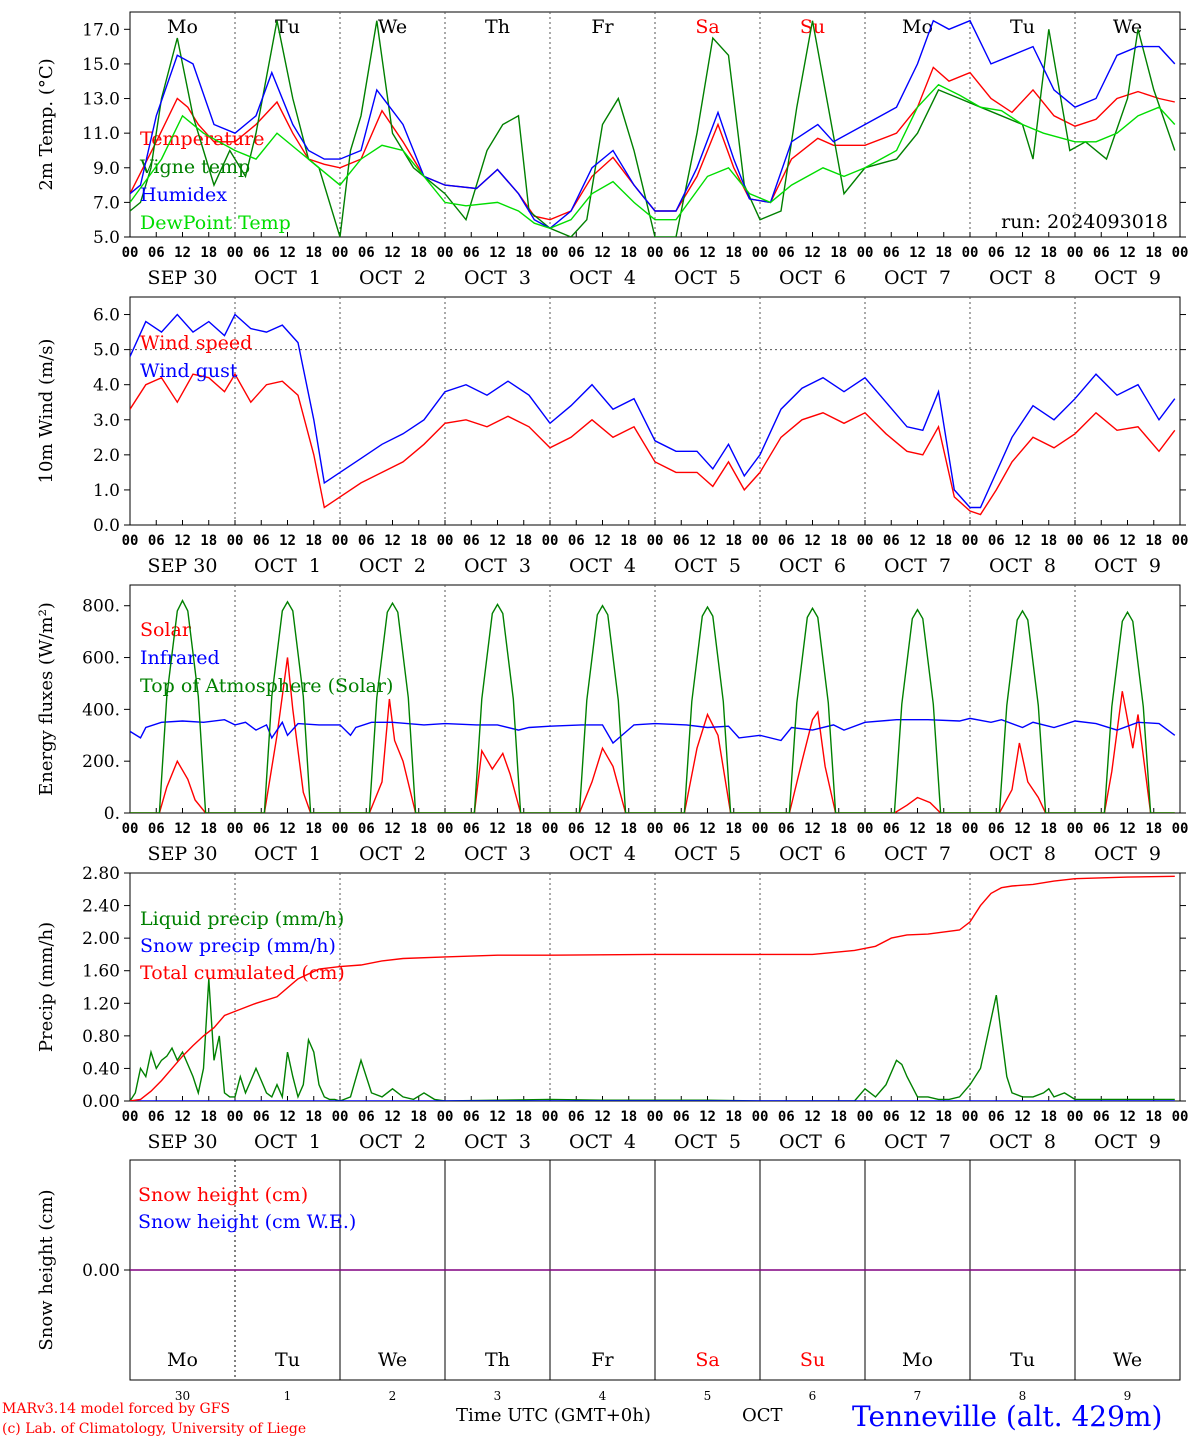  I want to click on series-line-dewpoint-temp, so click(653, 156).